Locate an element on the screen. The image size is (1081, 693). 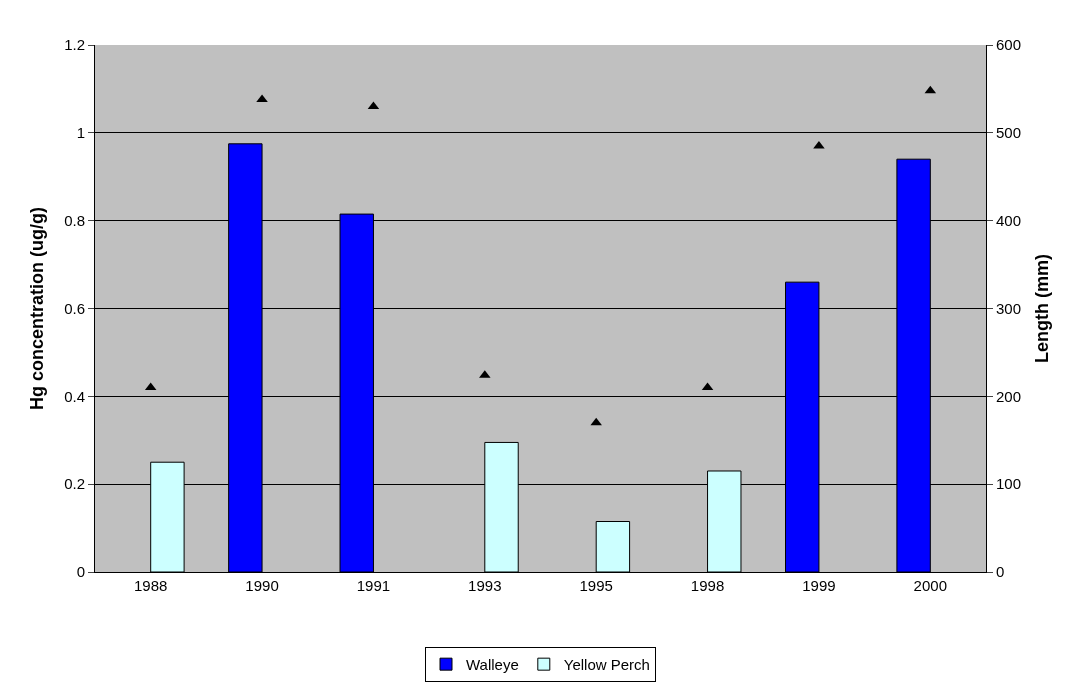
point is located at coordinates (596, 421).